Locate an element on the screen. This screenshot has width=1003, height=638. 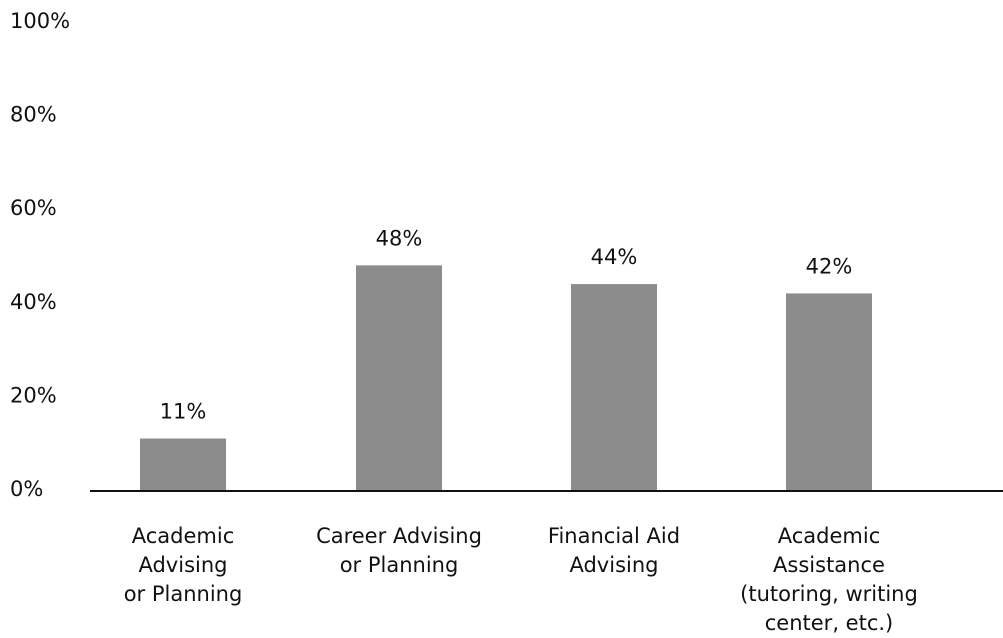
data-label: 42% is located at coordinates (829, 266).